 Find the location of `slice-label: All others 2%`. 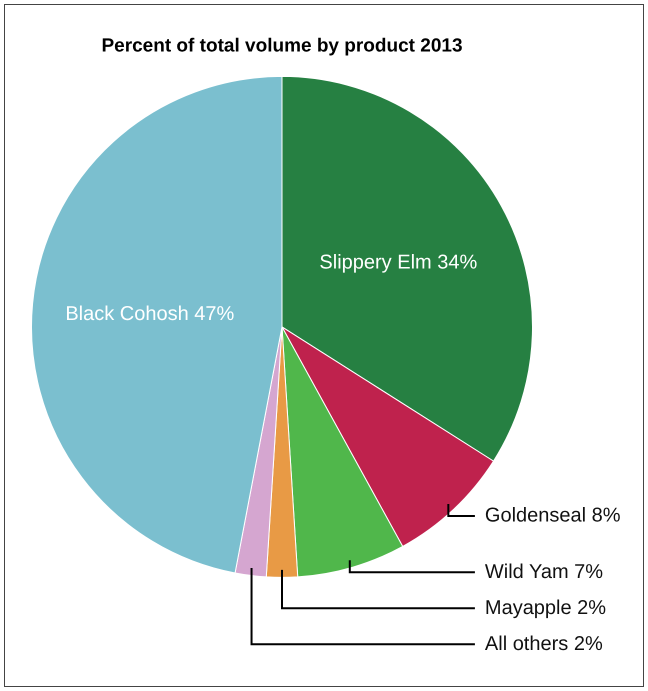

slice-label: All others 2% is located at coordinates (543, 643).